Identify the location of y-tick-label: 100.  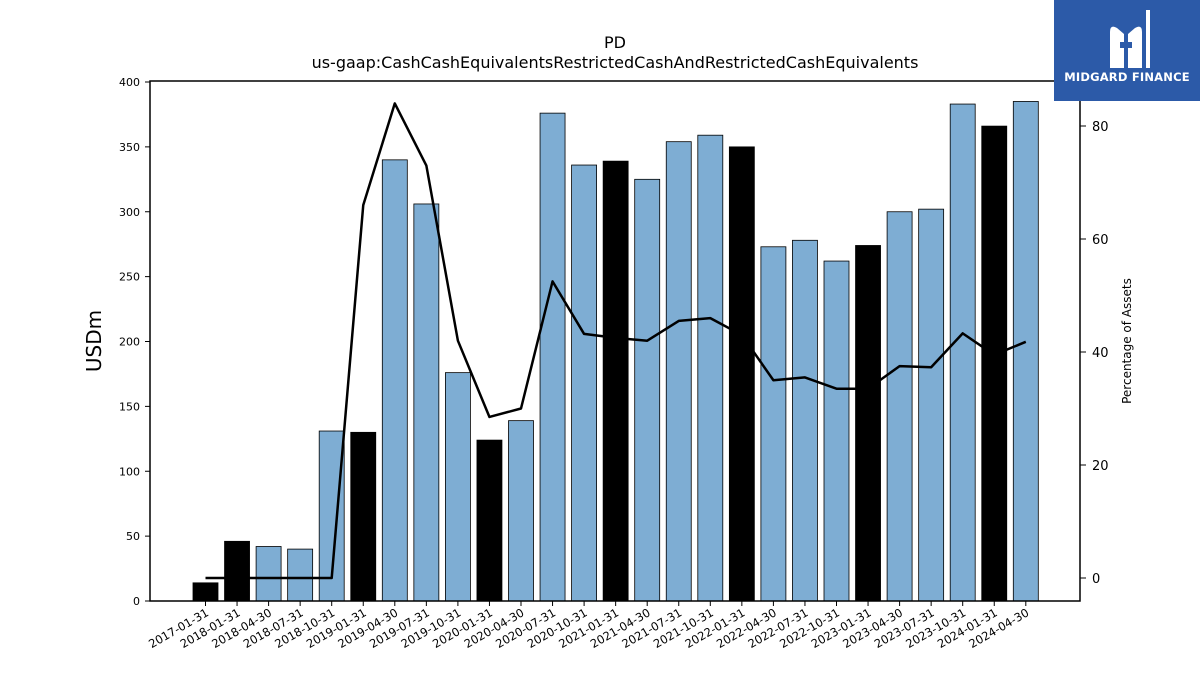
(129, 471).